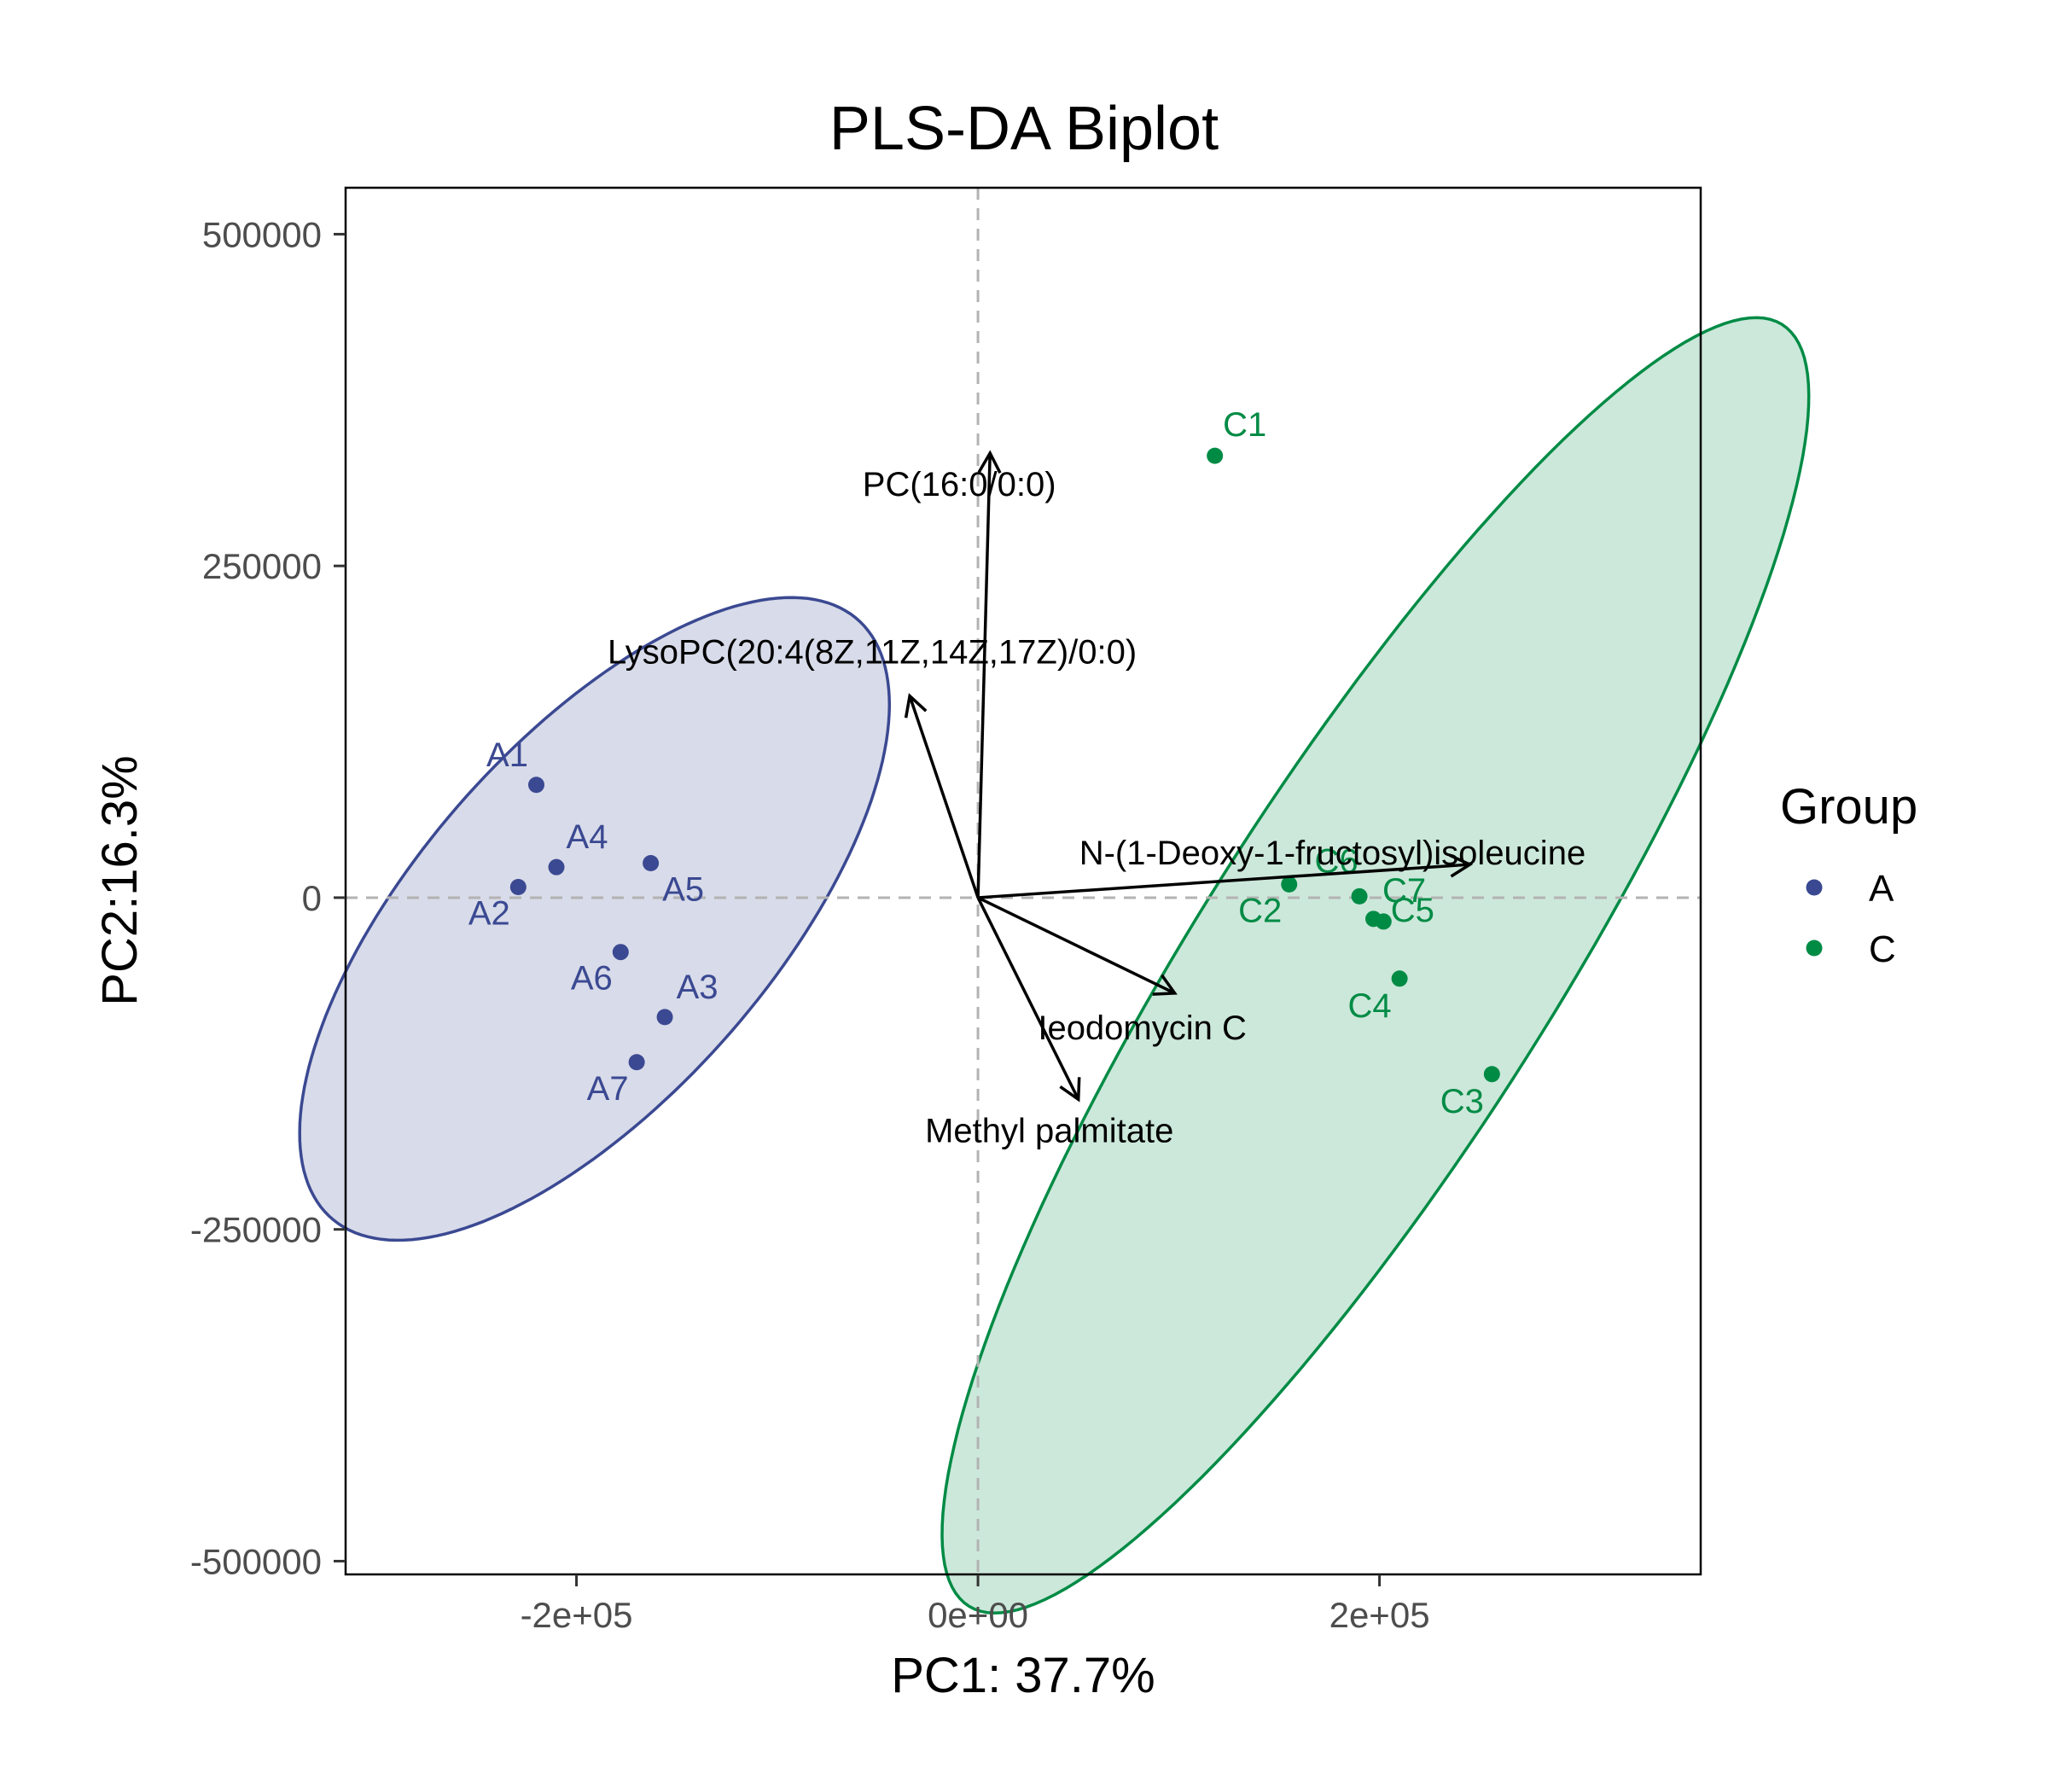  I want to click on point-label-C2: C2, so click(1260, 911).